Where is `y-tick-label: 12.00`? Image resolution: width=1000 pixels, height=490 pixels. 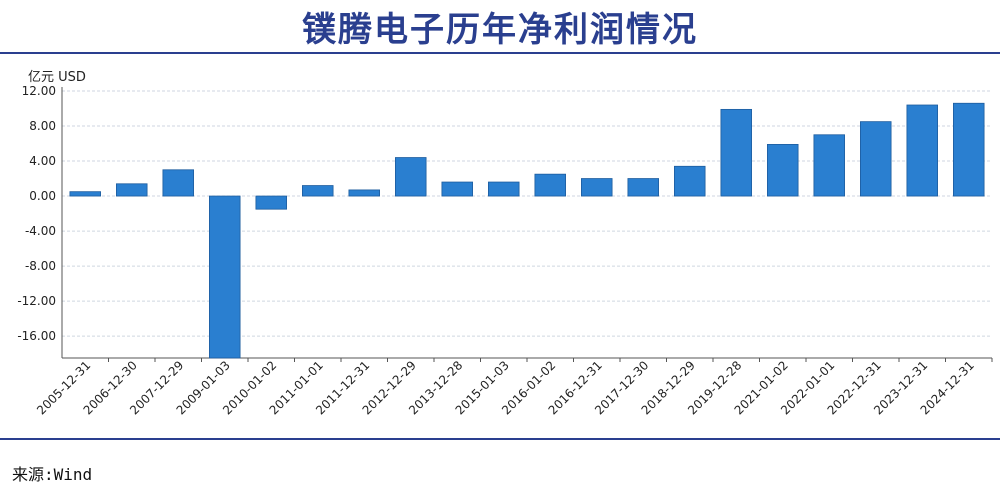
y-tick-label: 12.00 is located at coordinates (39, 91).